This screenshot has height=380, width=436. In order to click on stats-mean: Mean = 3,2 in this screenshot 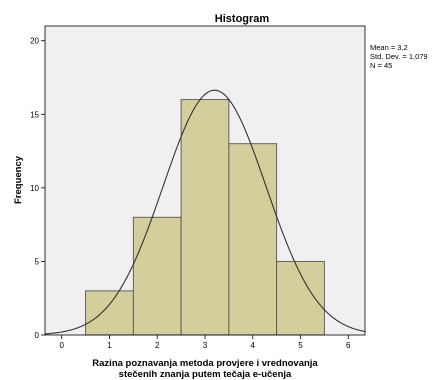, I will do `click(389, 47)`.